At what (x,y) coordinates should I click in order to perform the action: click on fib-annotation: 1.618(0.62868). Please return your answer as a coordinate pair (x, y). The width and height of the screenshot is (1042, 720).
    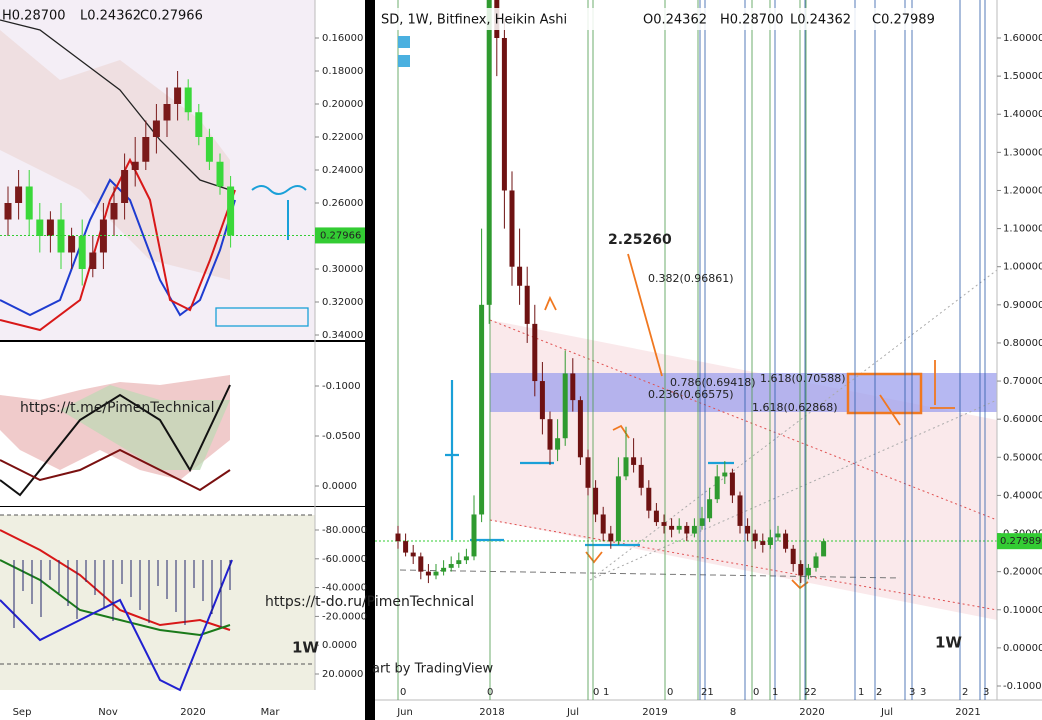
    Looking at the image, I should click on (795, 407).